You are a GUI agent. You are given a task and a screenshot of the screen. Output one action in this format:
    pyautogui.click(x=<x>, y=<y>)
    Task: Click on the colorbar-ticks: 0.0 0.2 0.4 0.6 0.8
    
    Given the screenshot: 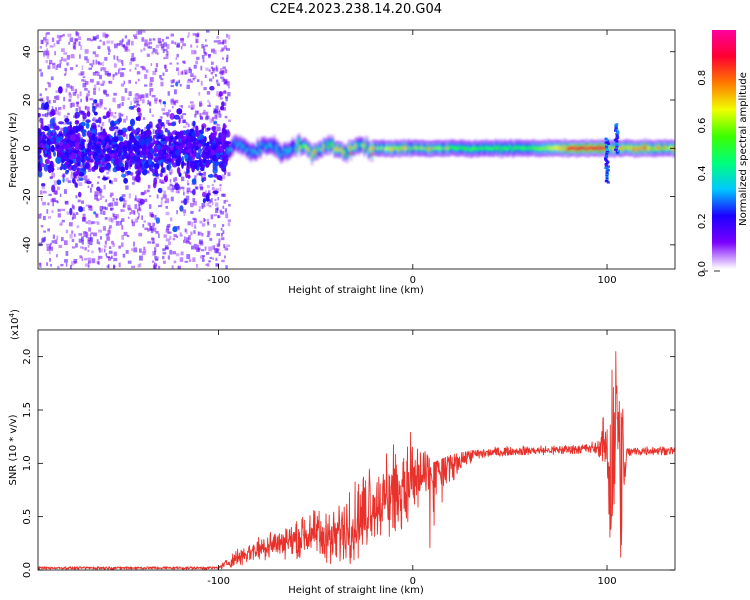 What is the action you would take?
    pyautogui.click(x=708, y=173)
    